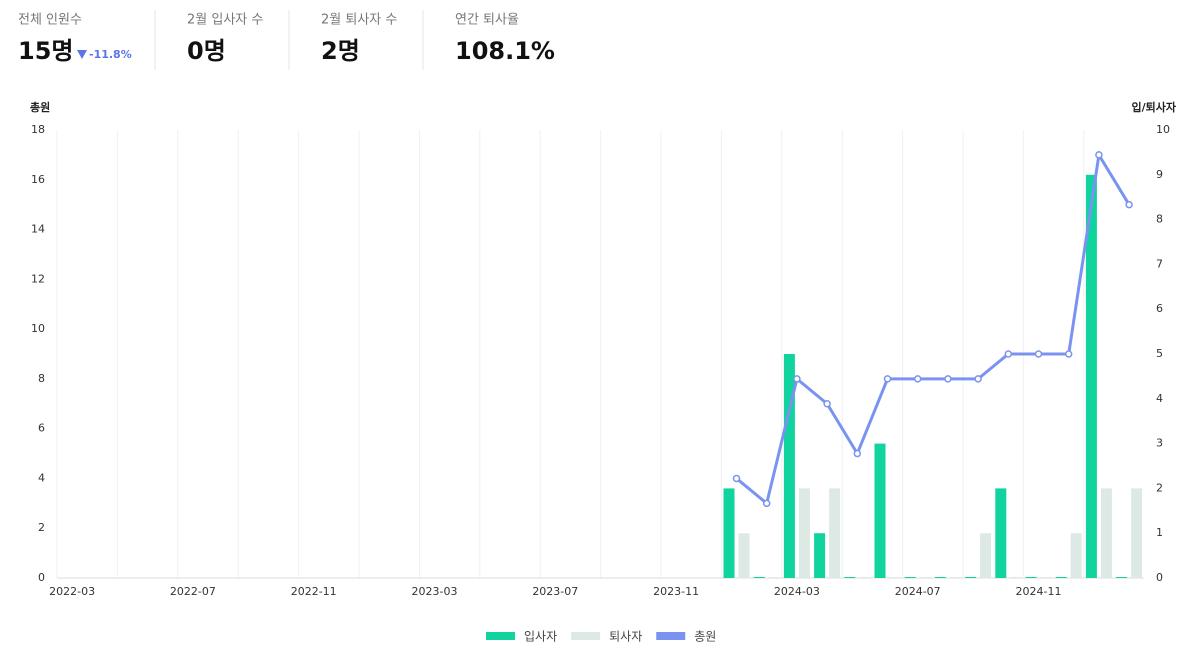 Image resolution: width=1204 pixels, height=651 pixels. What do you see at coordinates (225, 20) in the screenshot?
I see `stat-label: 2월 입사자 수` at bounding box center [225, 20].